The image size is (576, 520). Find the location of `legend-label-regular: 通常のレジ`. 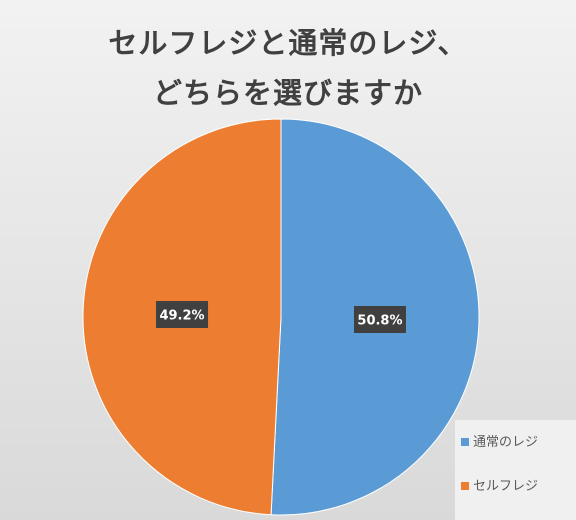

legend-label-regular: 通常のレジ is located at coordinates (505, 442).